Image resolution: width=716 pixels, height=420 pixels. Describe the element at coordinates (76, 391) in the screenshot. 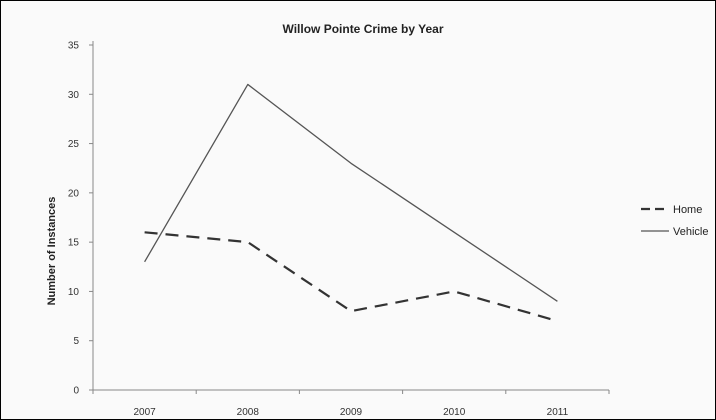

I see `y-tick-label: 0` at that location.